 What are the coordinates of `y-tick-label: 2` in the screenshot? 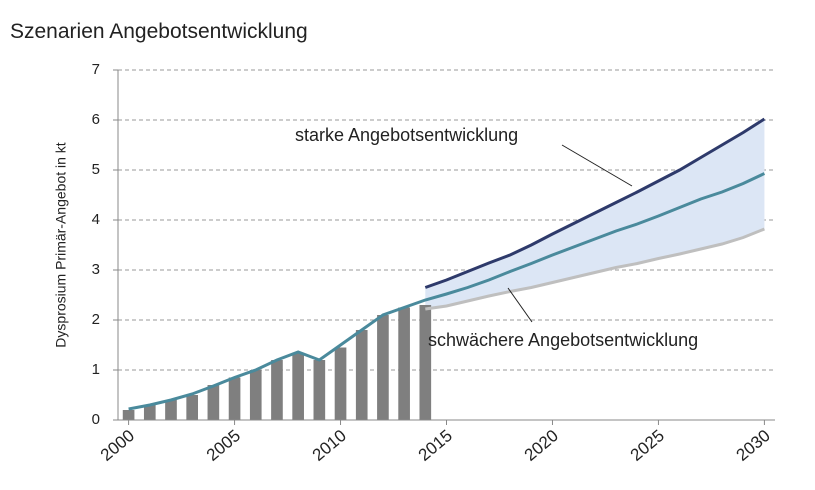 It's located at (96, 319).